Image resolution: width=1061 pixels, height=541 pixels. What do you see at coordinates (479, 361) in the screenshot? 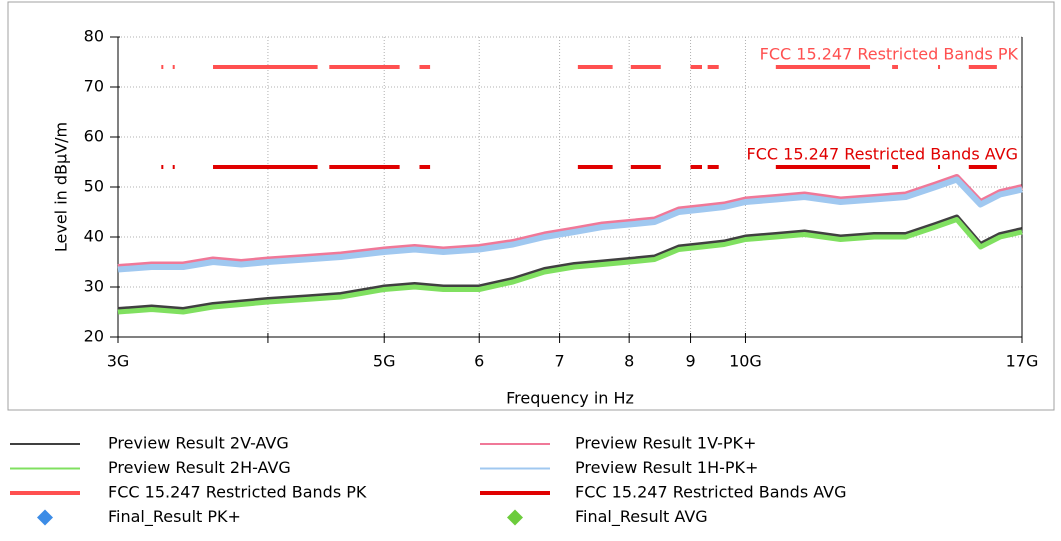
I see `x-tick-label: 6` at bounding box center [479, 361].